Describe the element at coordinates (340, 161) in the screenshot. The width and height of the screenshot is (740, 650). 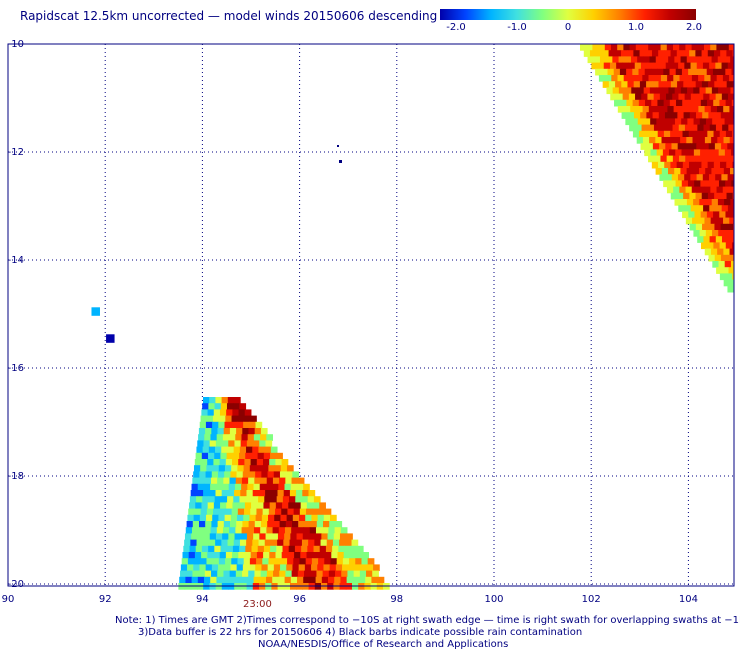
I see `rain-barb-marker` at that location.